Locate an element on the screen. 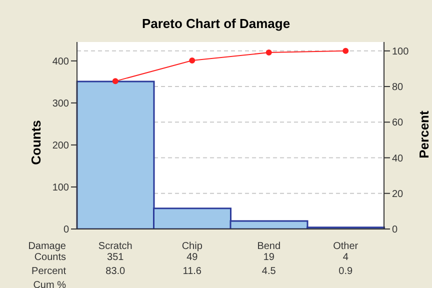  y2-tick-label: 80 is located at coordinates (398, 88).